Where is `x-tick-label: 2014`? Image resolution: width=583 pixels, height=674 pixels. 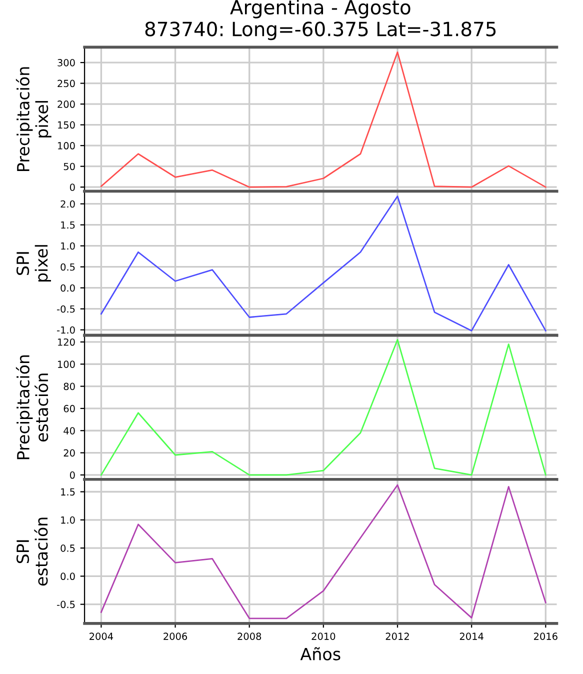
x-tick-label: 2014 is located at coordinates (472, 636).